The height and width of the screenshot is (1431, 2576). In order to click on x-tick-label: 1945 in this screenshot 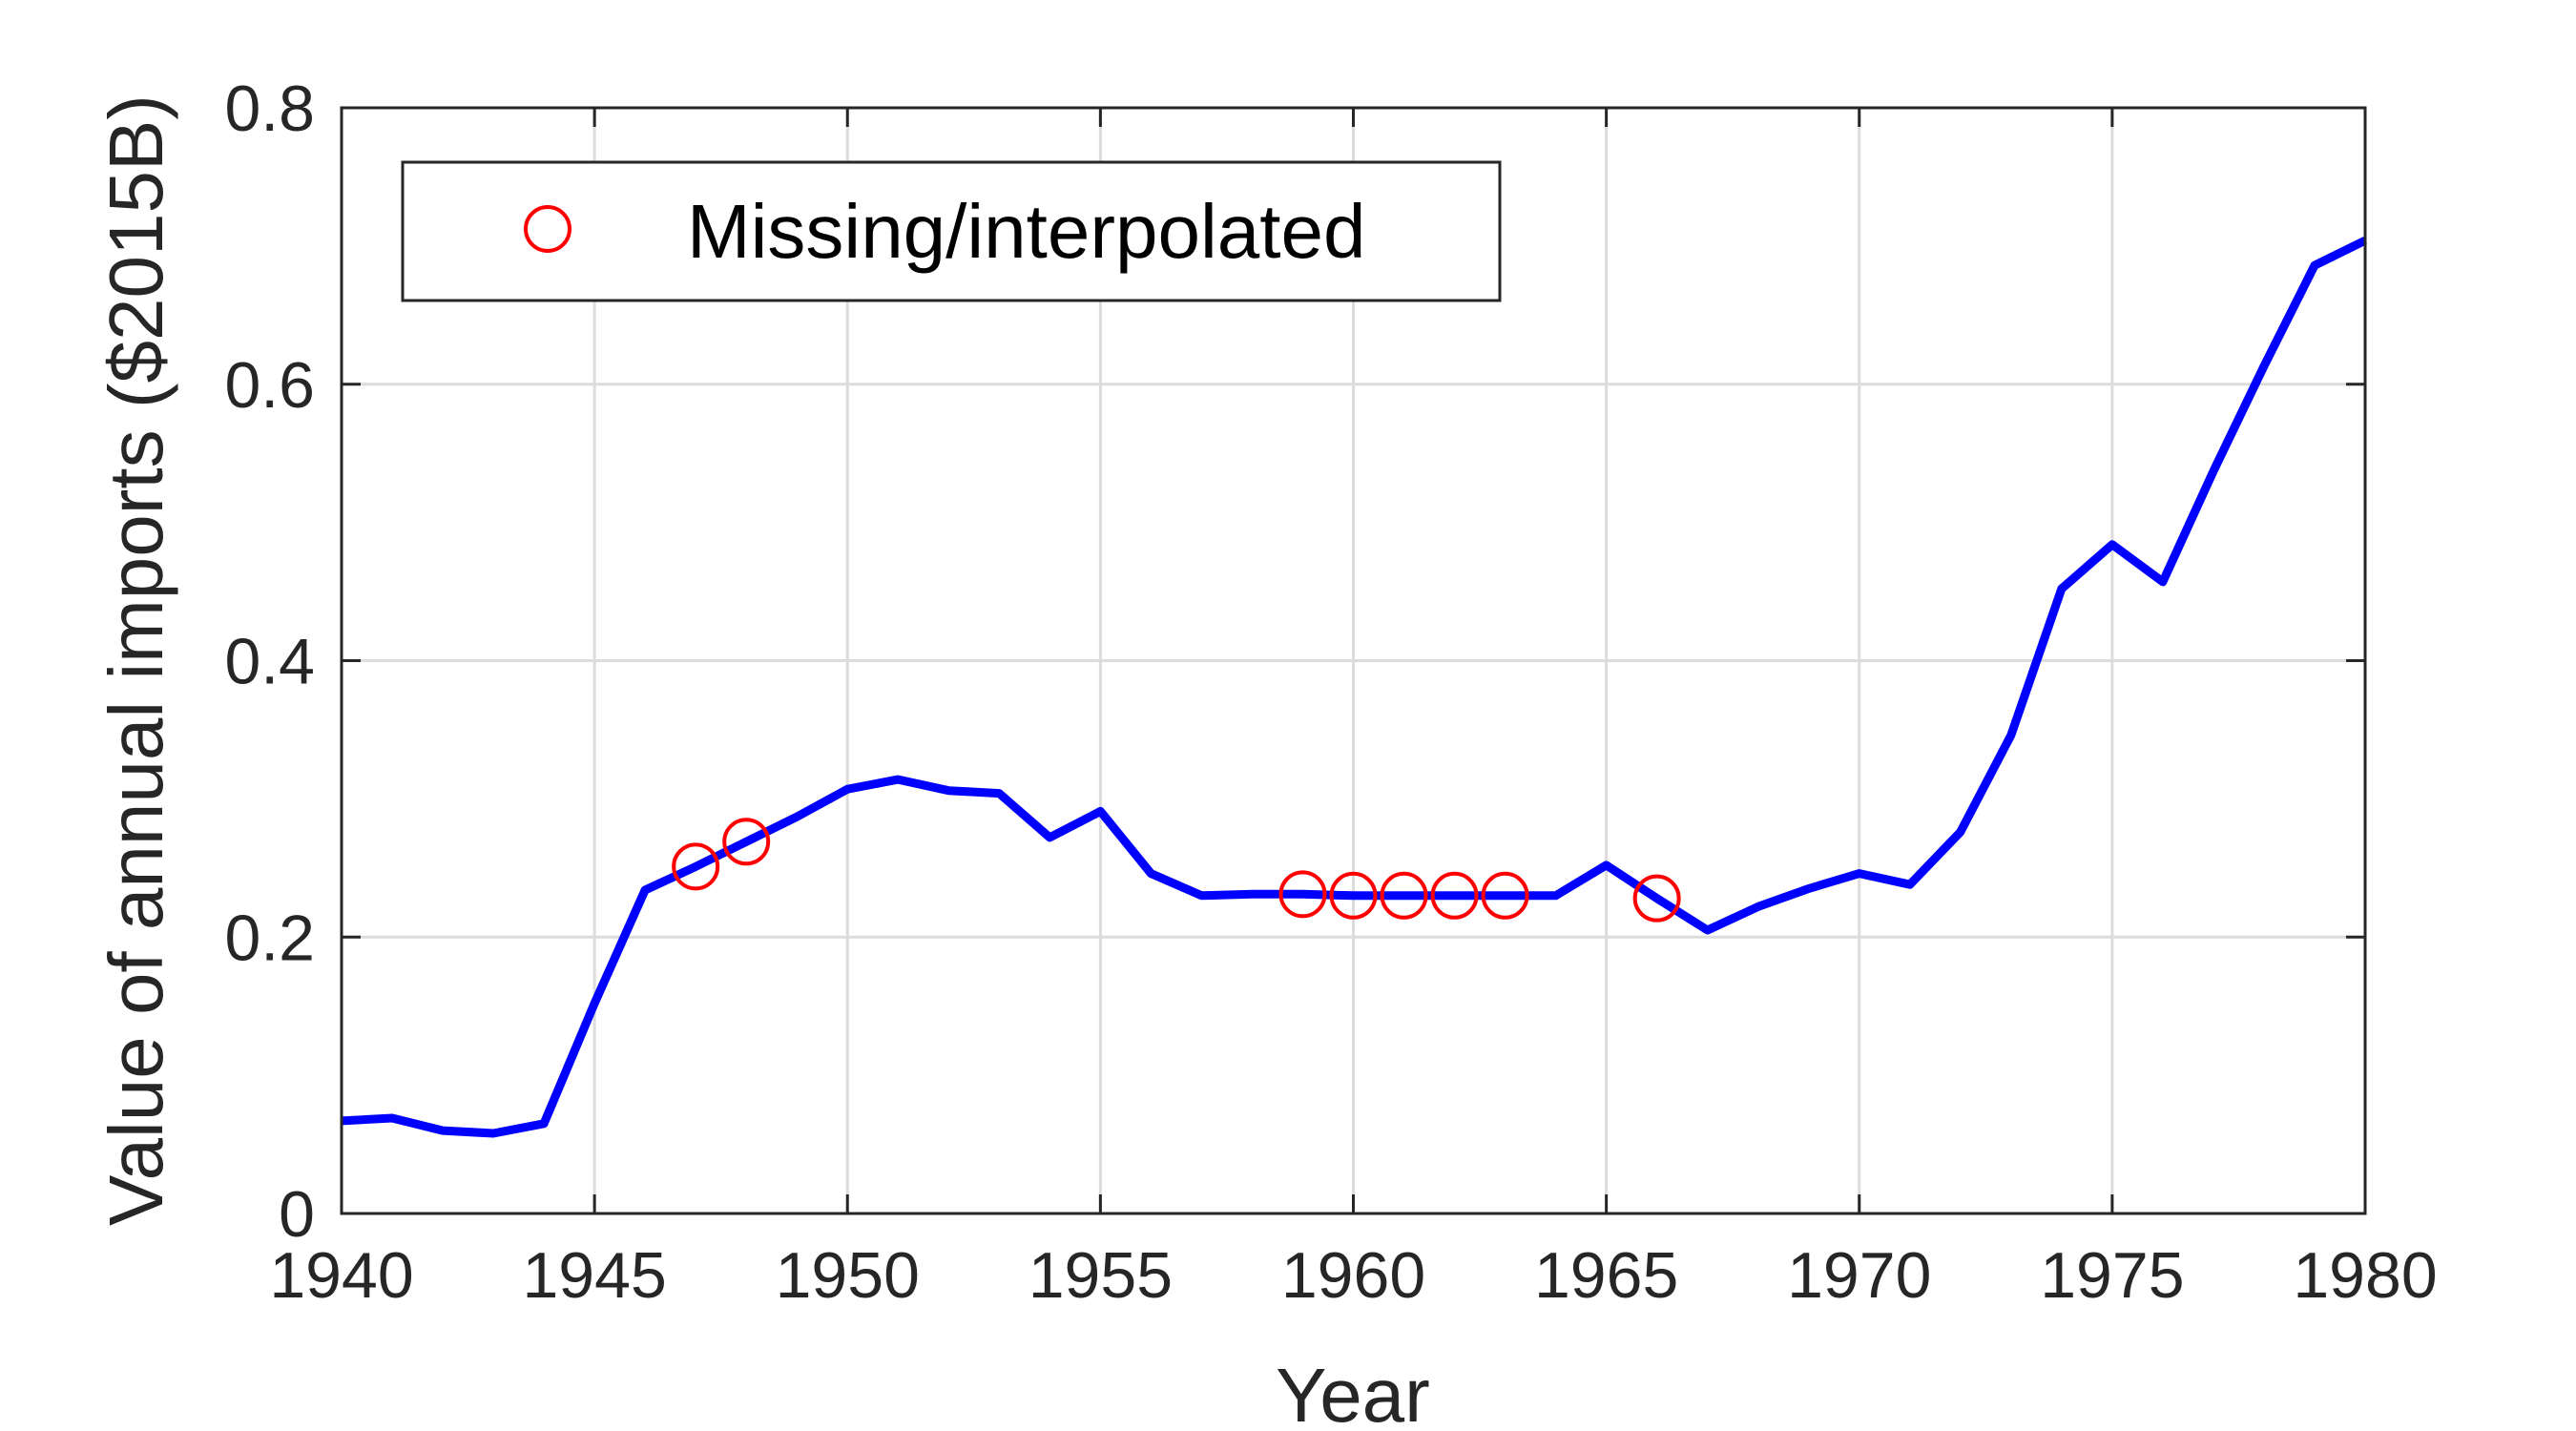, I will do `click(594, 1275)`.